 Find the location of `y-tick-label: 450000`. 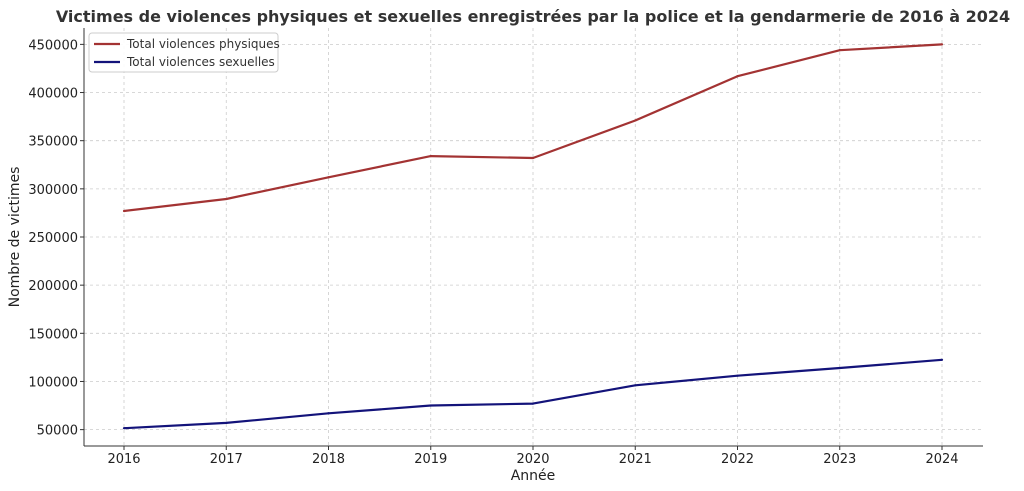

y-tick-label: 450000 is located at coordinates (53, 45).